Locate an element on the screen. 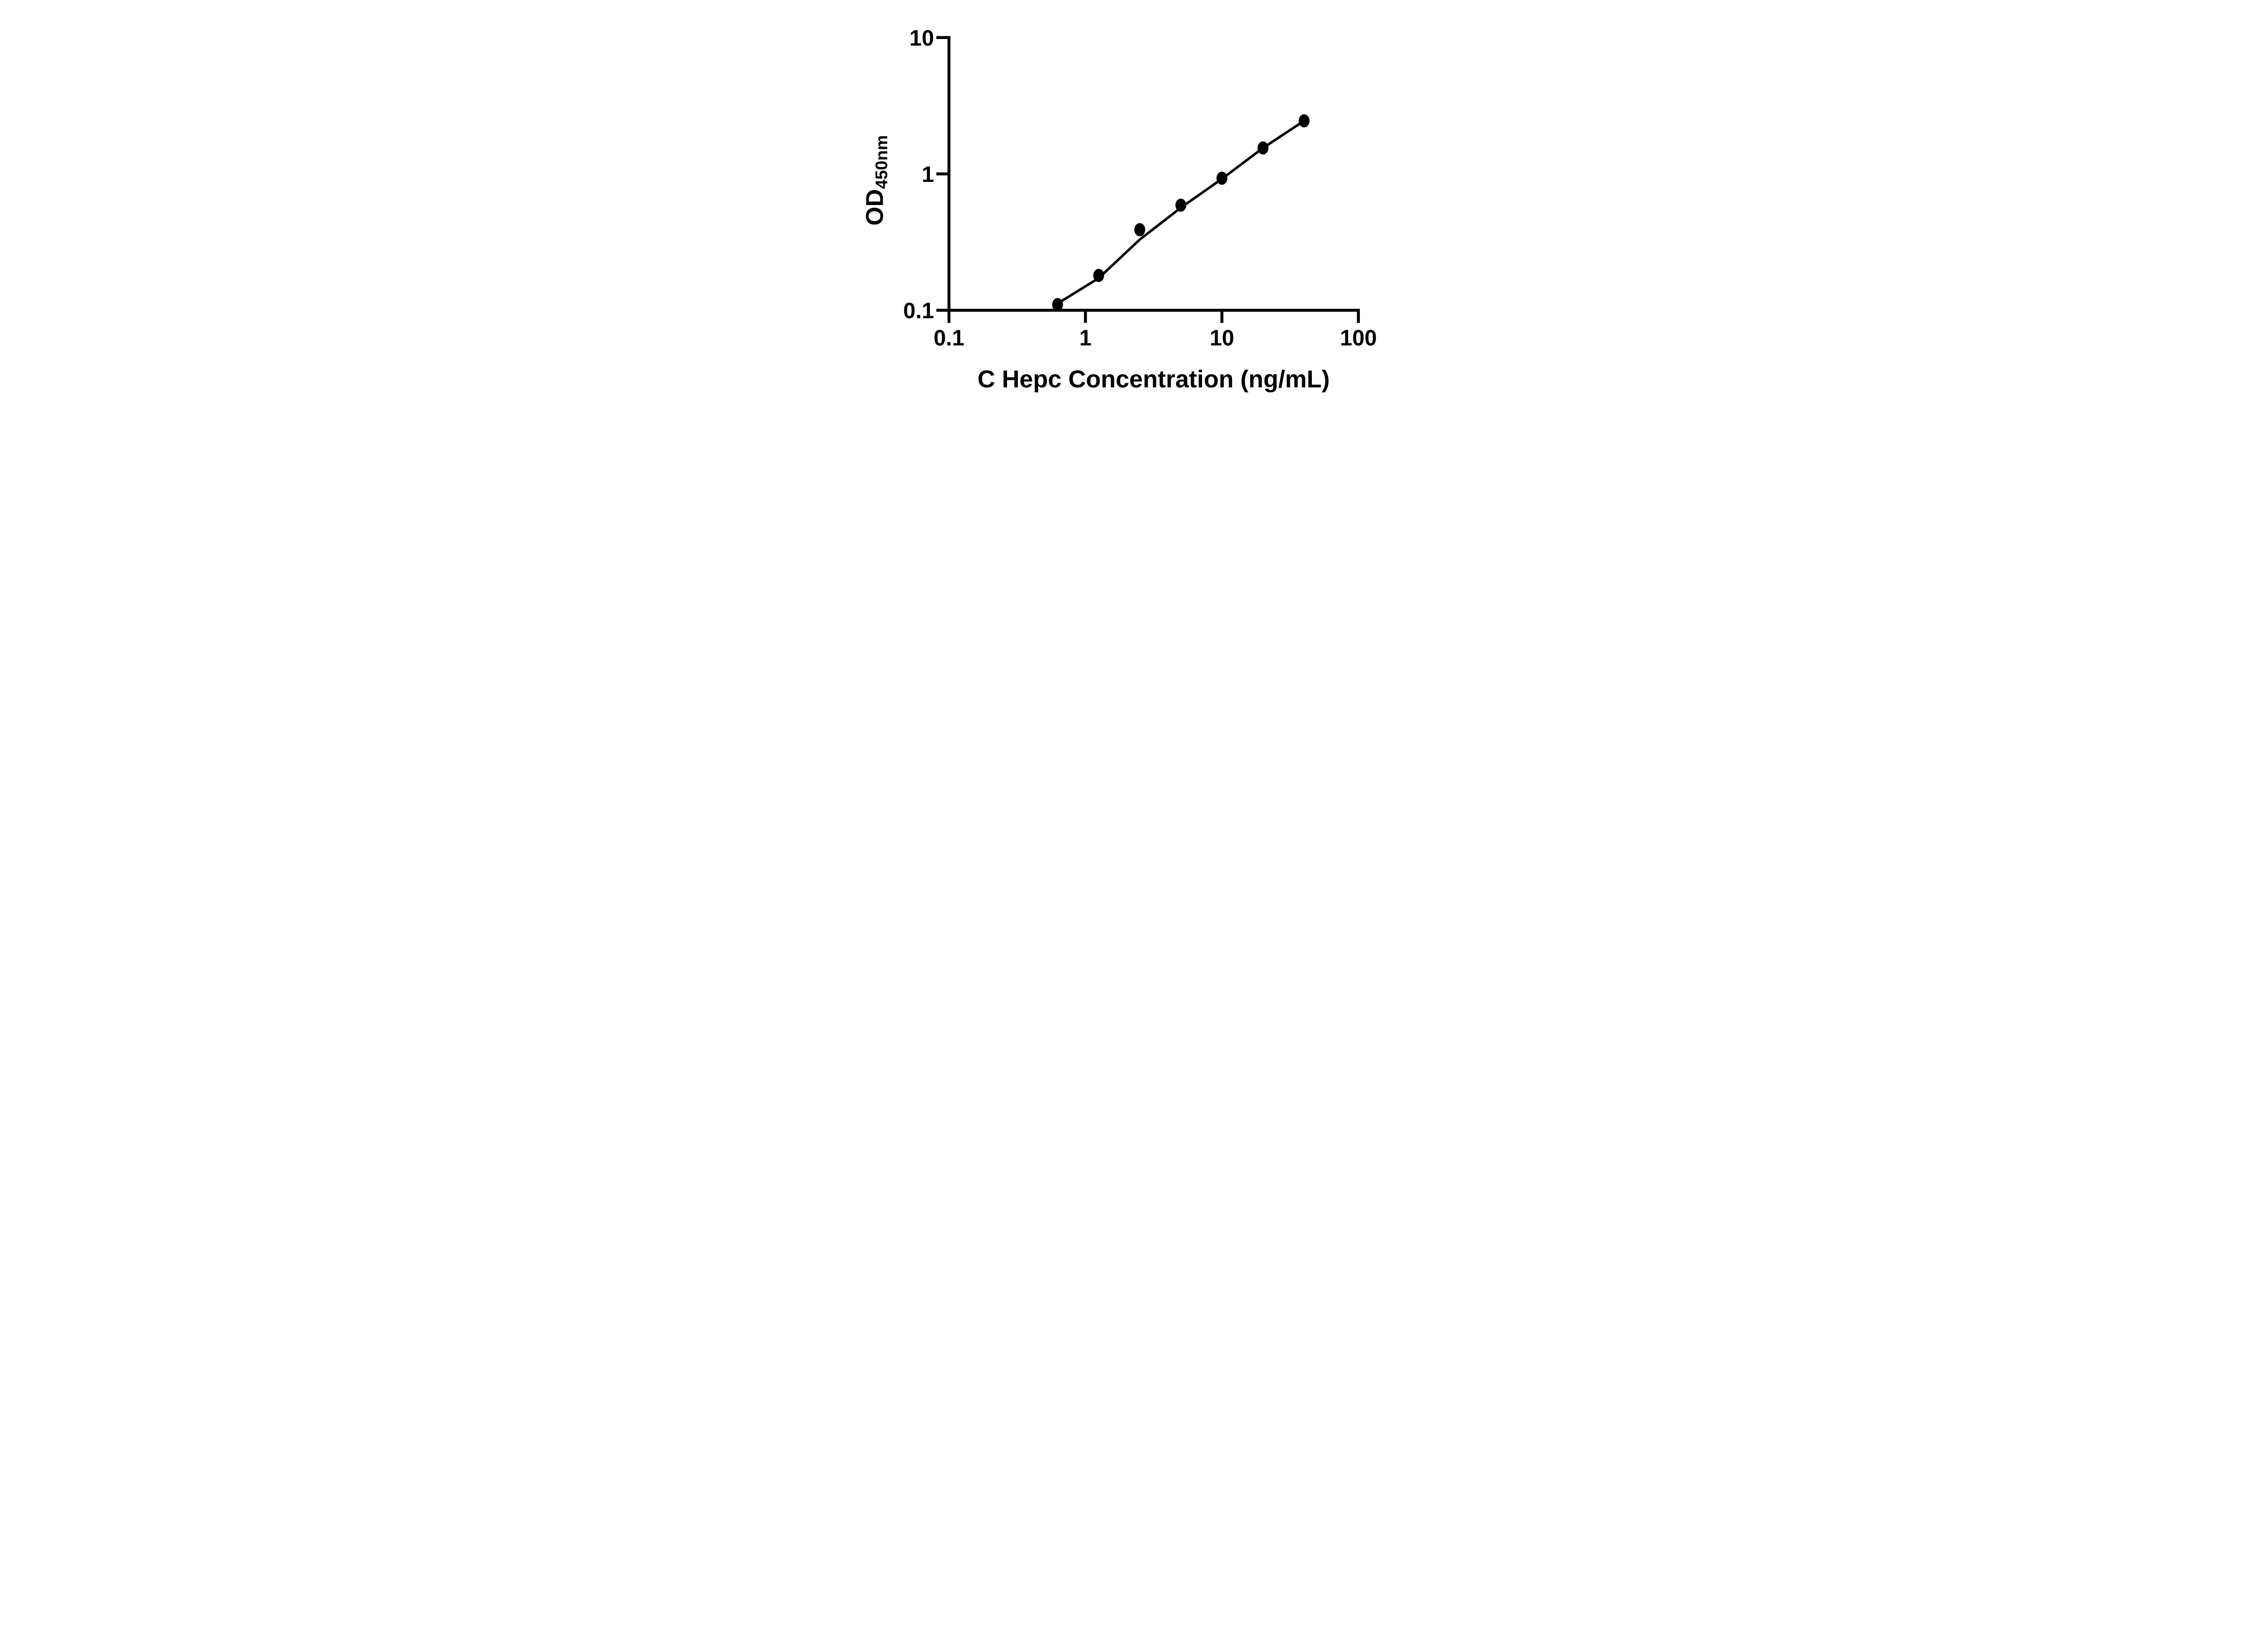 The width and height of the screenshot is (2268, 1633). x-axis-ticks is located at coordinates (1153, 317).